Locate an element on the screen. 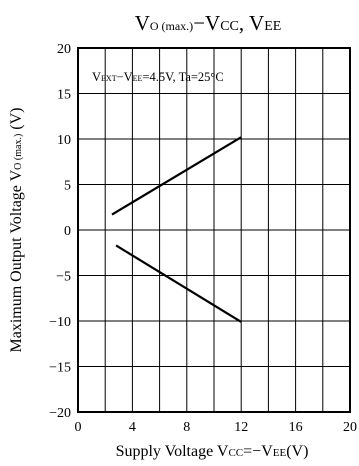 This screenshot has height=466, width=359. x-tick-labels: 0 4 8 12 16 20 is located at coordinates (216, 427).